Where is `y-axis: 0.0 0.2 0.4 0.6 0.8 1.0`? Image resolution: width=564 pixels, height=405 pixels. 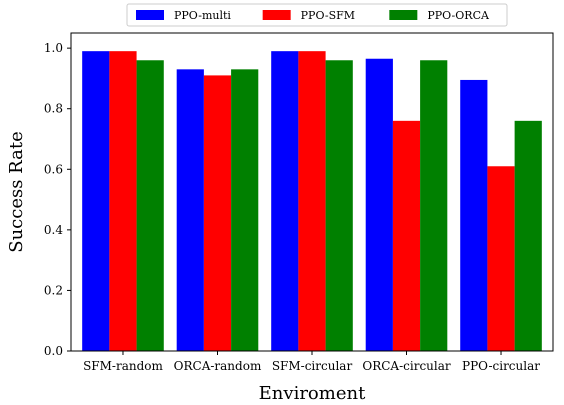 y-axis: 0.0 0.2 0.4 0.6 0.8 1.0 is located at coordinates (57, 199).